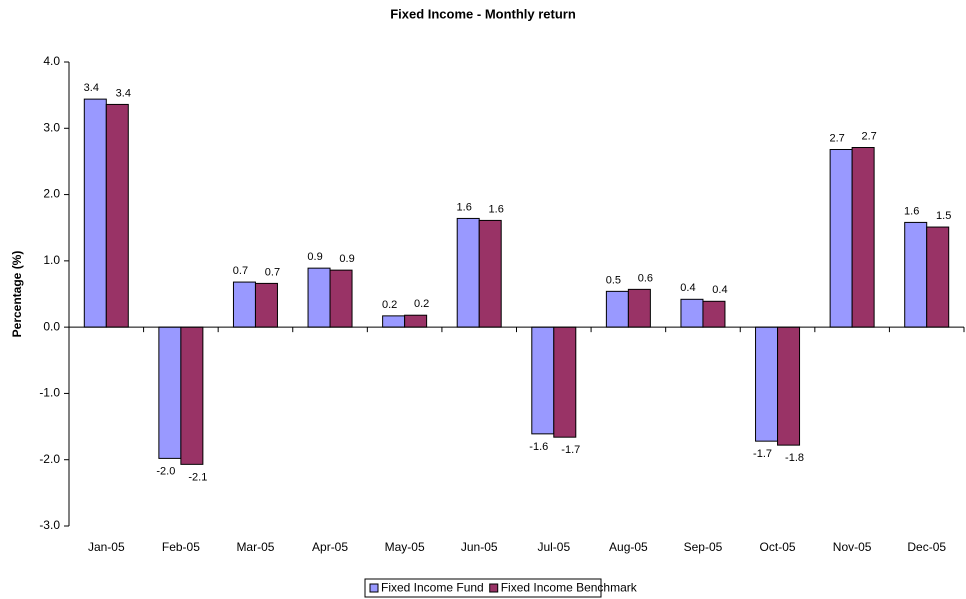  Describe the element at coordinates (181, 547) in the screenshot. I see `x-tick-label: Feb-05` at that location.